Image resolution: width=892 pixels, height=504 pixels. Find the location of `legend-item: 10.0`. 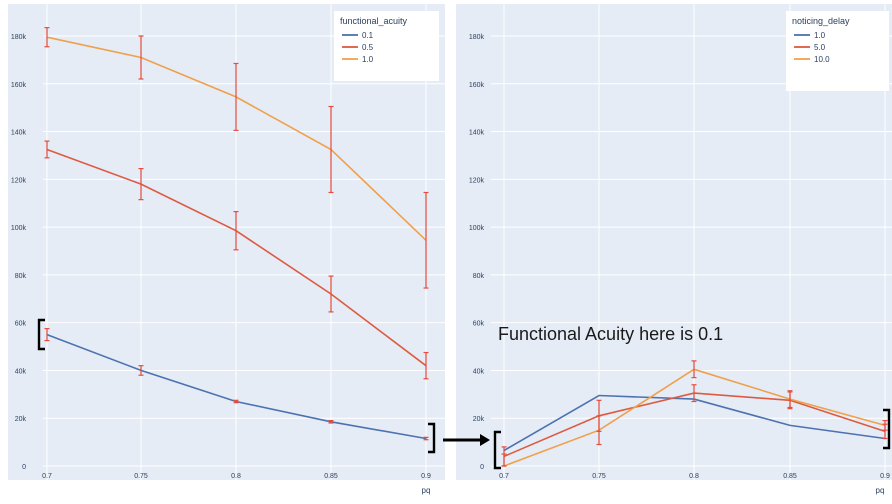

legend-item: 10.0 is located at coordinates (812, 59).